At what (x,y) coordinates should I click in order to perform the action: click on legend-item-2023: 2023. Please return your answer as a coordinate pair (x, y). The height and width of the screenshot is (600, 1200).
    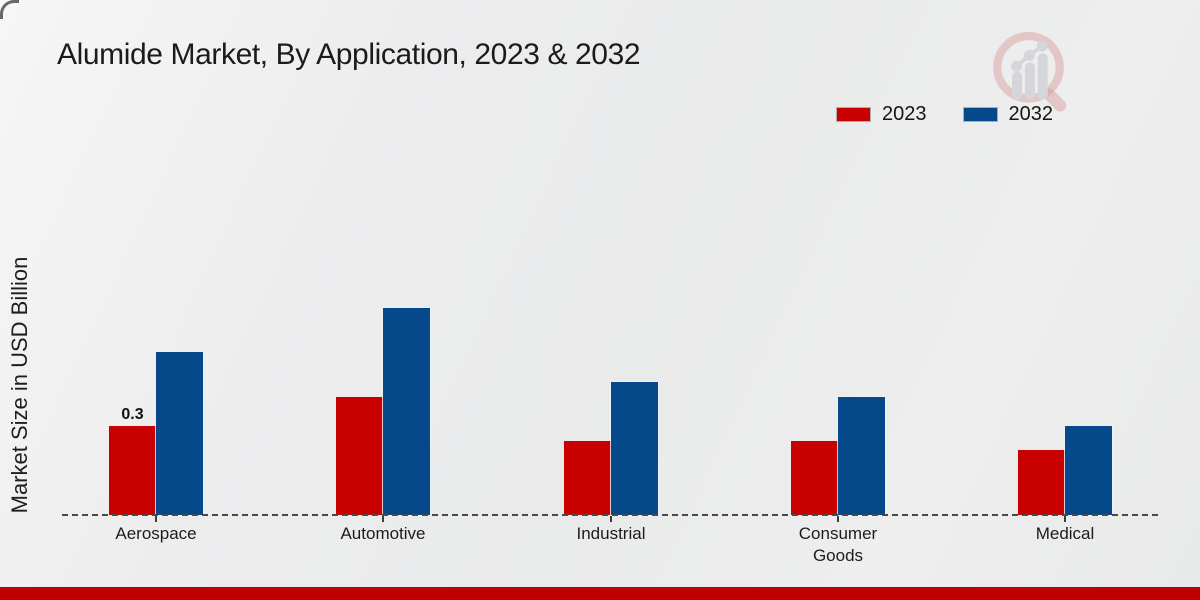
    Looking at the image, I should click on (881, 114).